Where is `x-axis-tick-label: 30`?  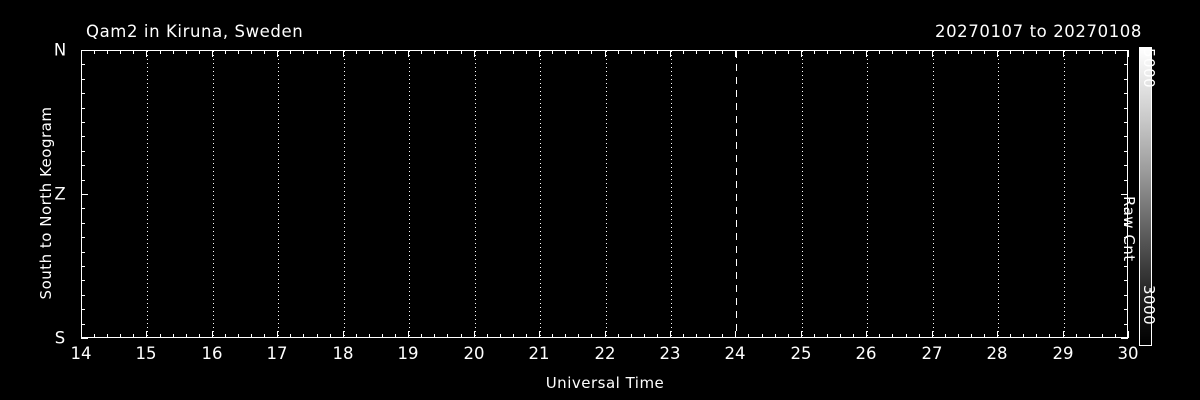
x-axis-tick-label: 30 is located at coordinates (1128, 353).